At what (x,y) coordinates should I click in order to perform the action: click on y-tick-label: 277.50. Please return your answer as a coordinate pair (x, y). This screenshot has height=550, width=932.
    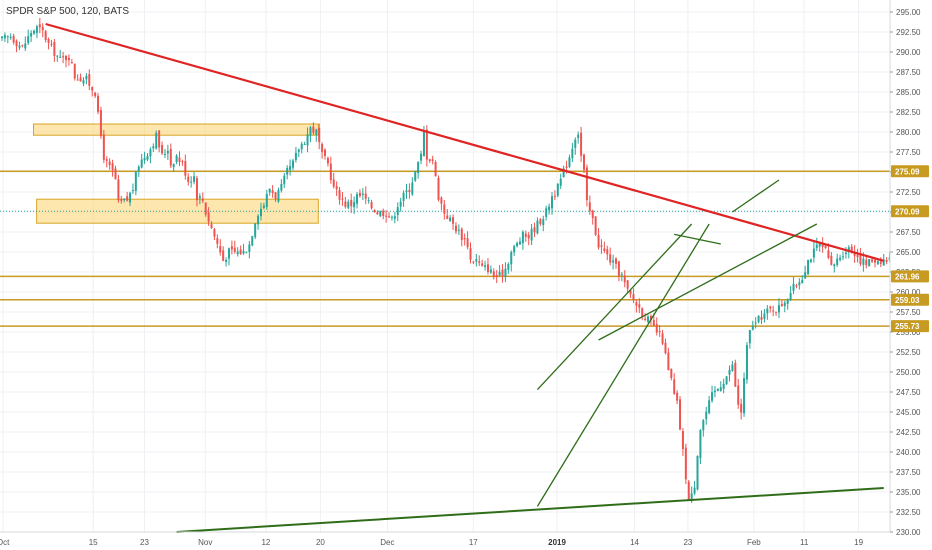
    Looking at the image, I should click on (908, 152).